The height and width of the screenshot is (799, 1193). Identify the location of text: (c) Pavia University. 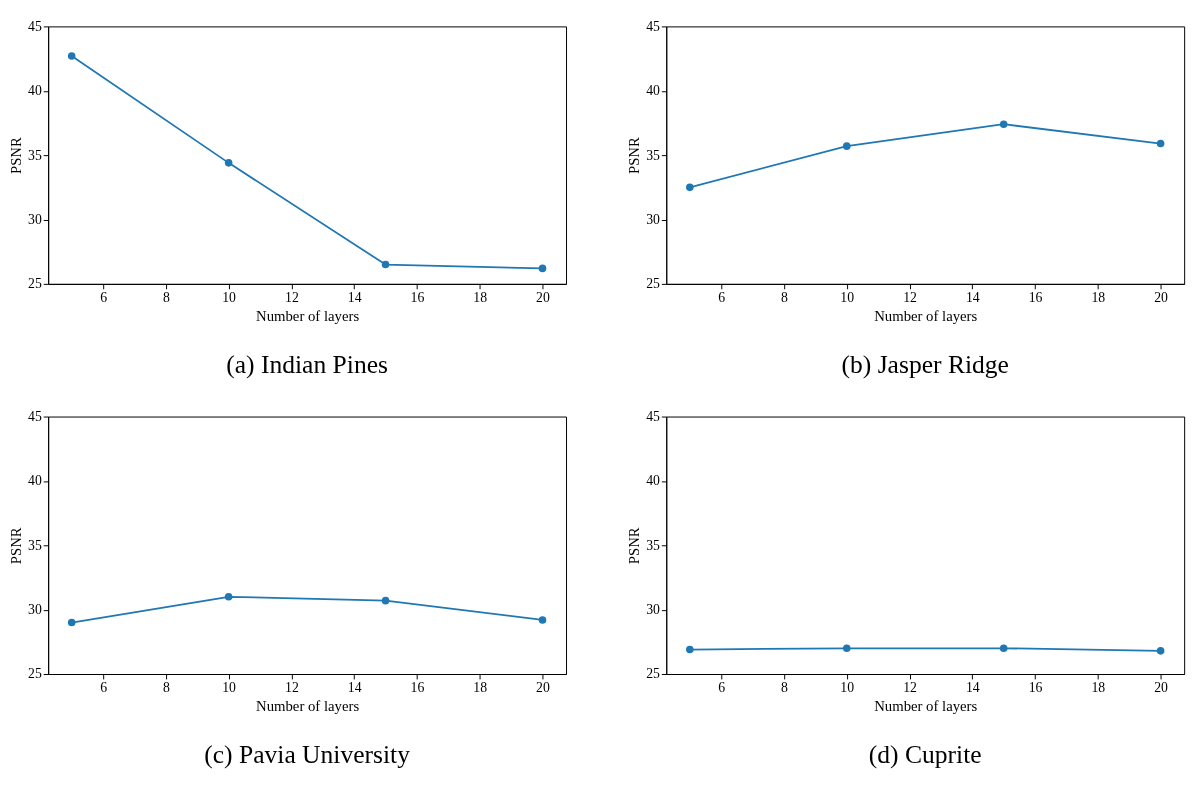
(307, 755).